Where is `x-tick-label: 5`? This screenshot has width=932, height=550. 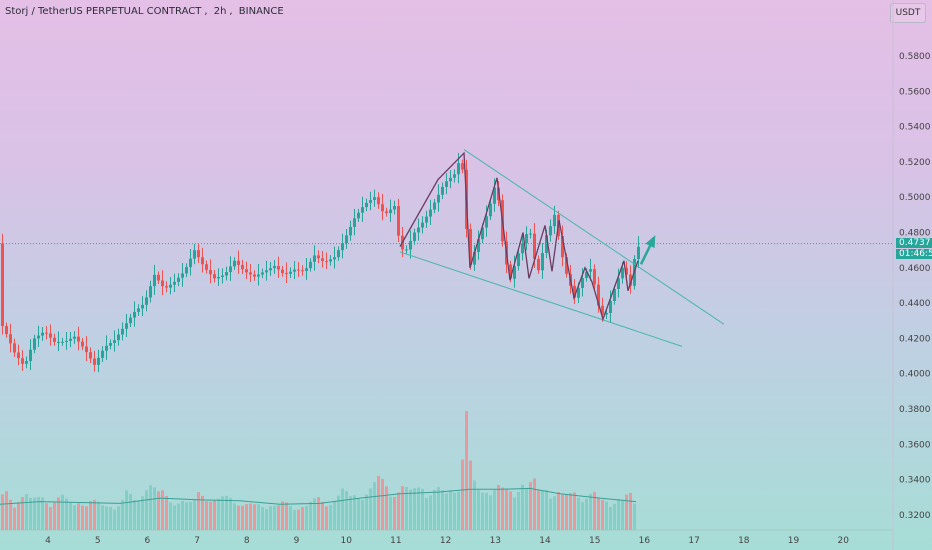
x-tick-label: 5 is located at coordinates (98, 541).